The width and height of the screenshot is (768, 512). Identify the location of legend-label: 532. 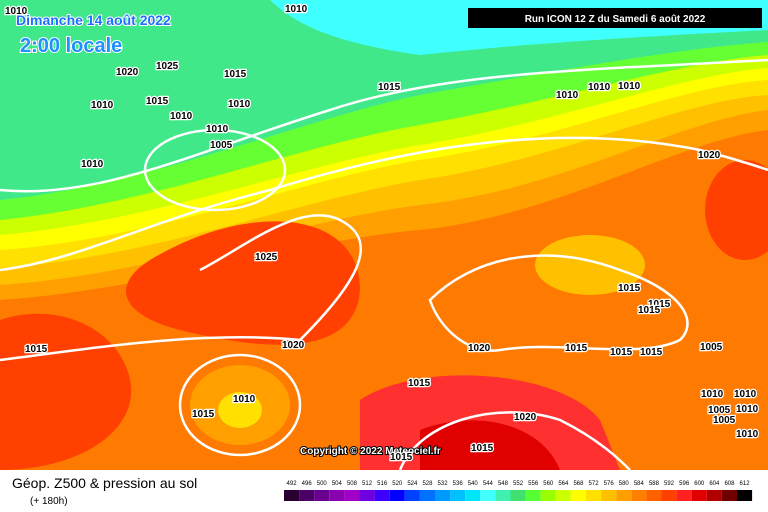
(443, 484).